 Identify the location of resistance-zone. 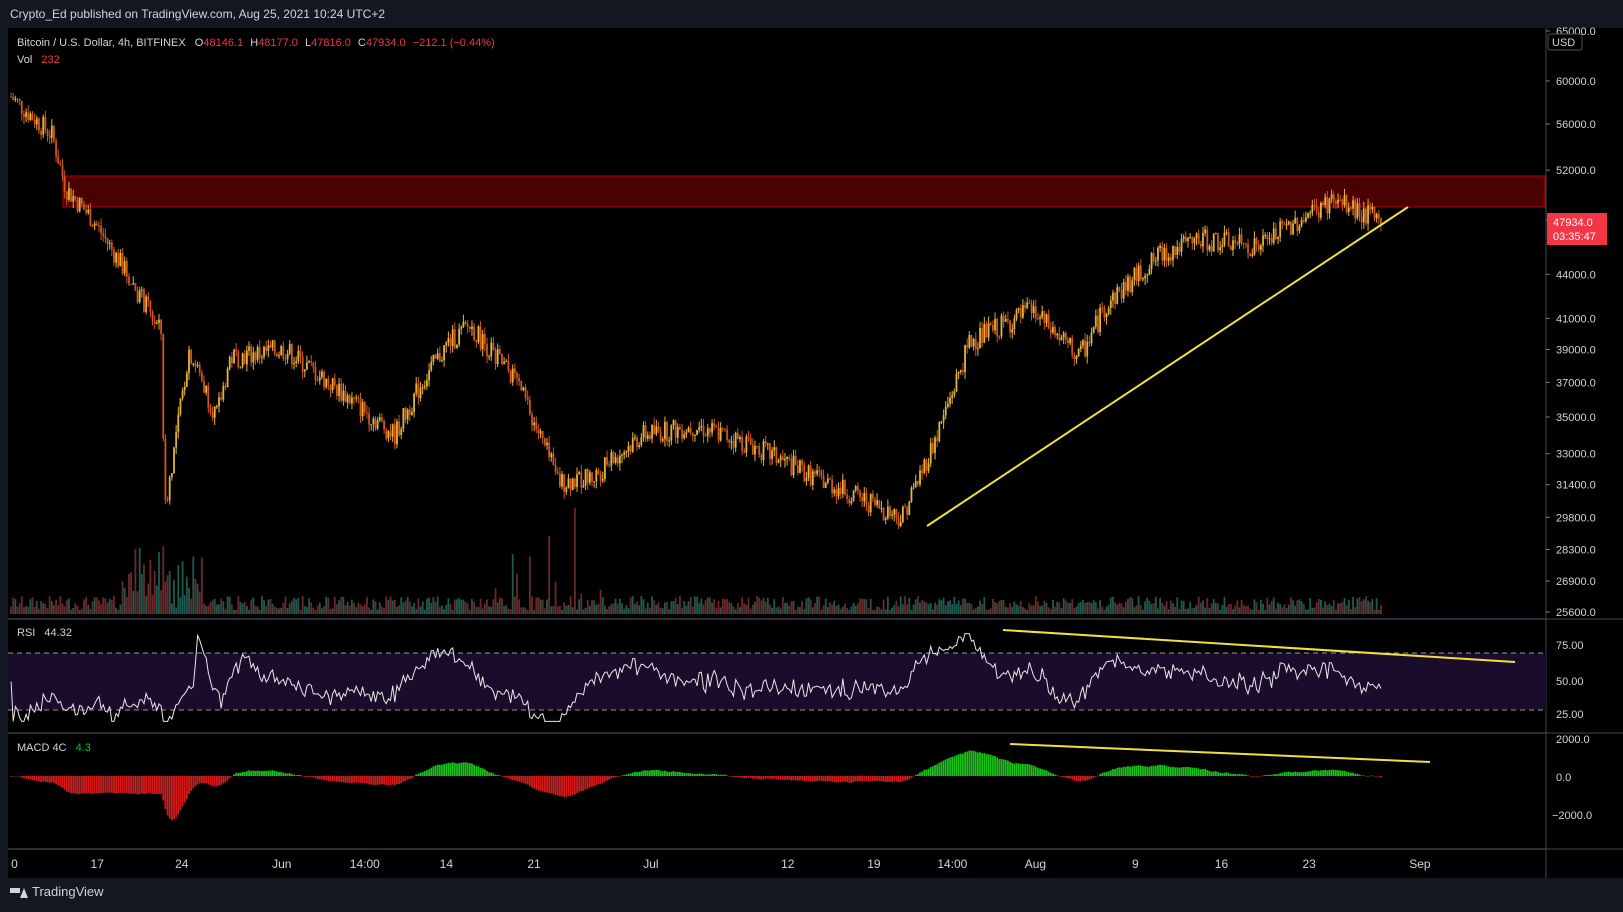
(804, 191).